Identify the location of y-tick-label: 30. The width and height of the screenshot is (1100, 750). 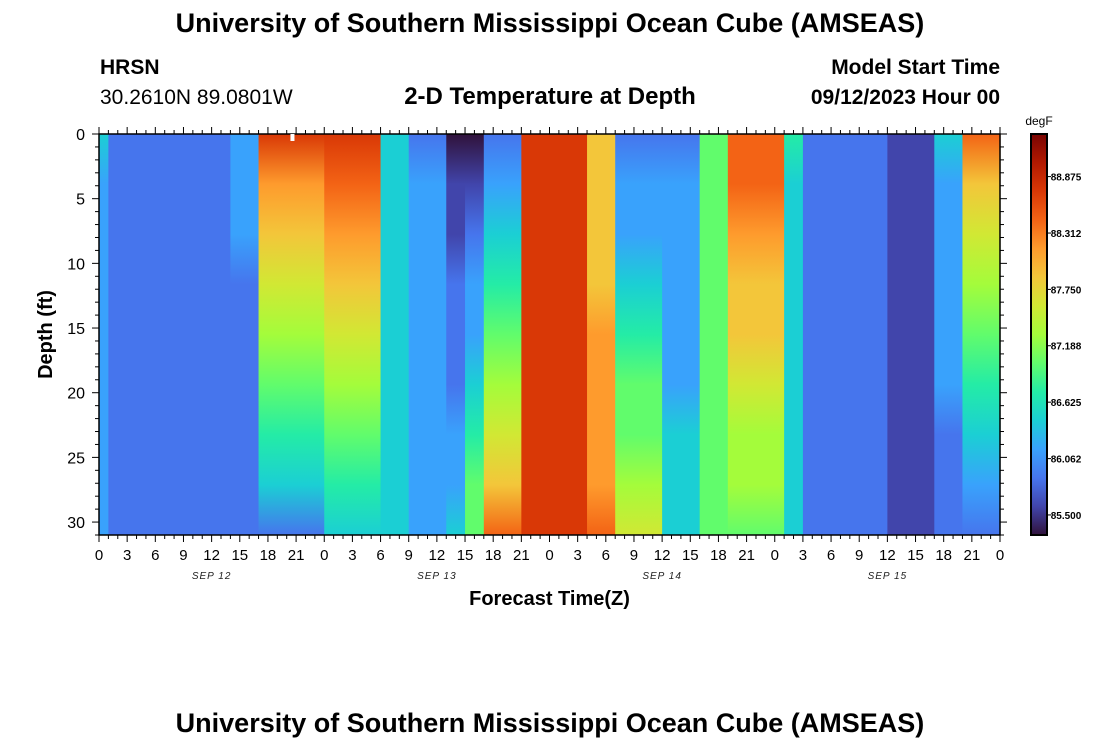
(76, 523).